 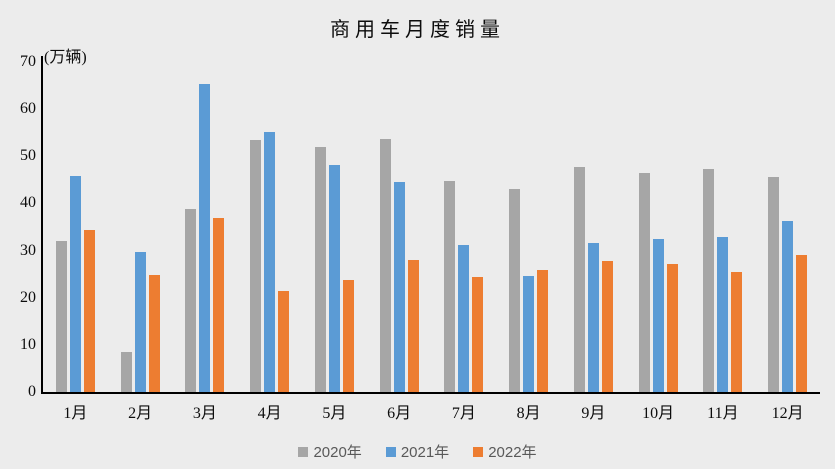 What do you see at coordinates (191, 300) in the screenshot?
I see `bar-2020年-3月` at bounding box center [191, 300].